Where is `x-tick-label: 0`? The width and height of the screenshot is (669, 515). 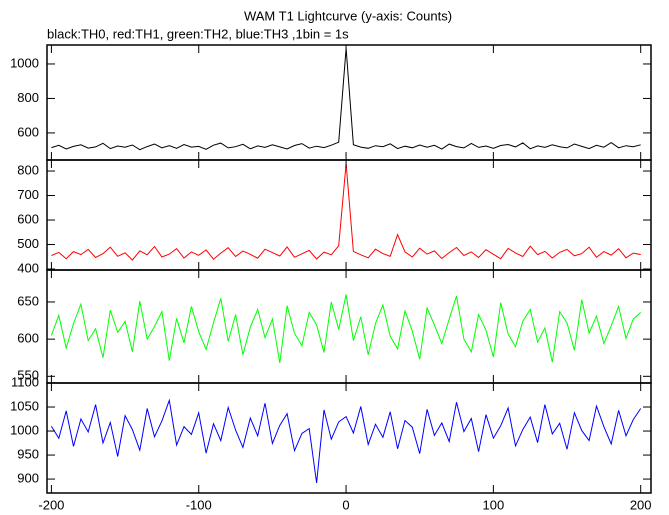
x-tick-label: 0 is located at coordinates (345, 504).